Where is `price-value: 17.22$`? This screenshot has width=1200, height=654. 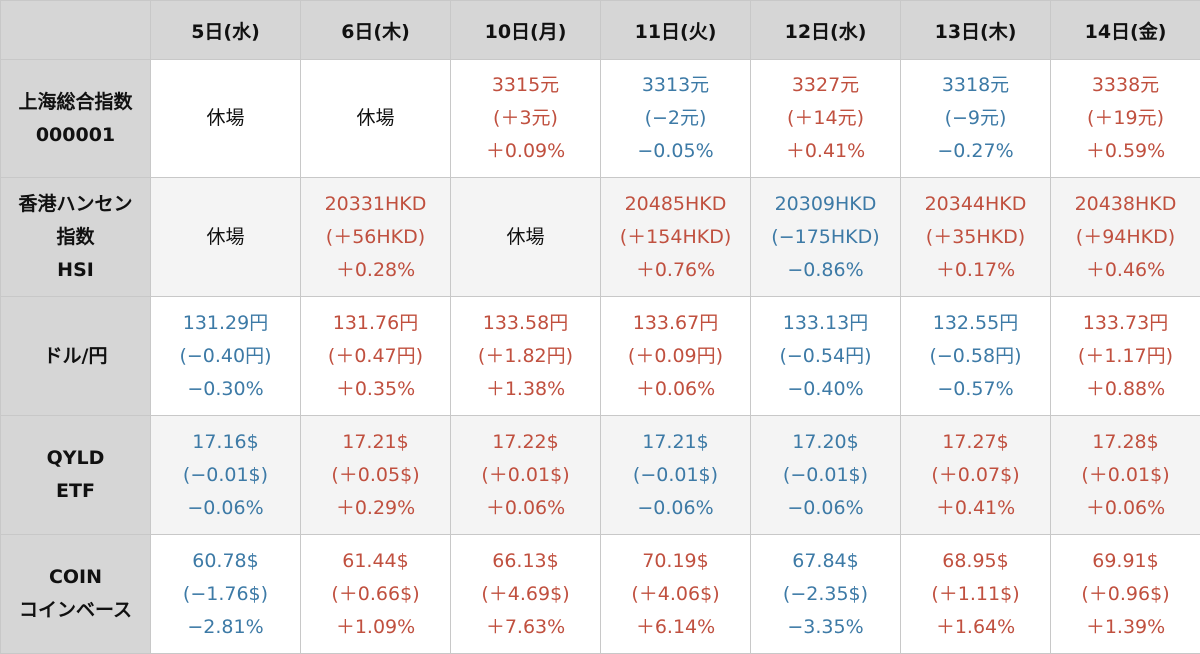 price-value: 17.22$ is located at coordinates (525, 441).